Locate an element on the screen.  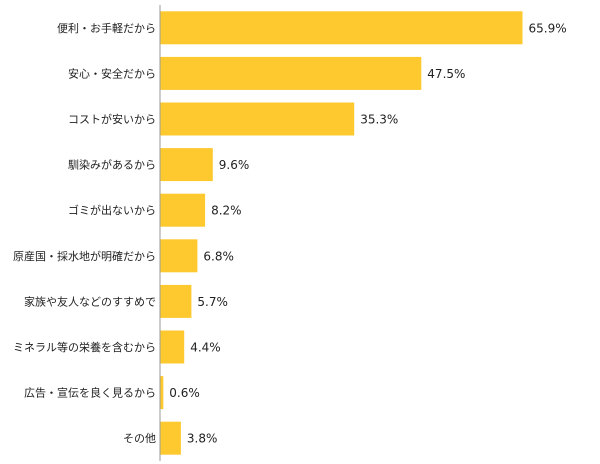
category-label-4: 馴染みがあるから is located at coordinates (112, 165).